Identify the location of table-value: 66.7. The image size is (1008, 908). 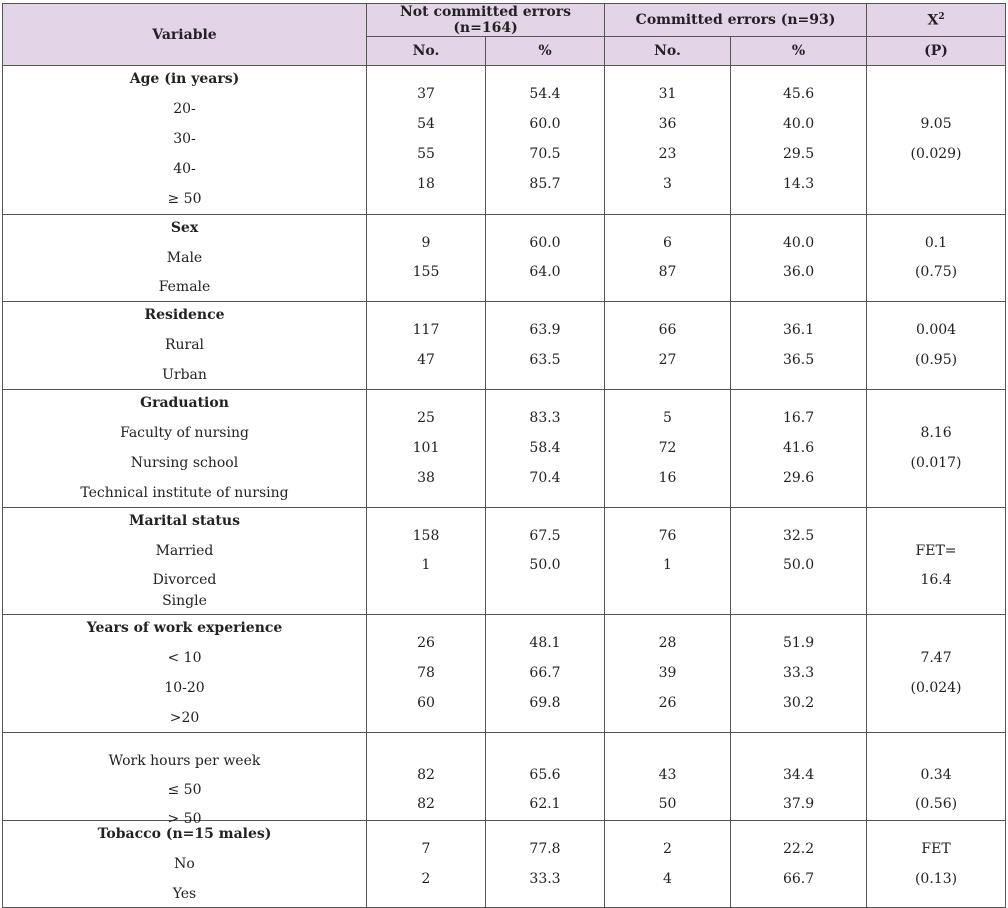
(798, 879).